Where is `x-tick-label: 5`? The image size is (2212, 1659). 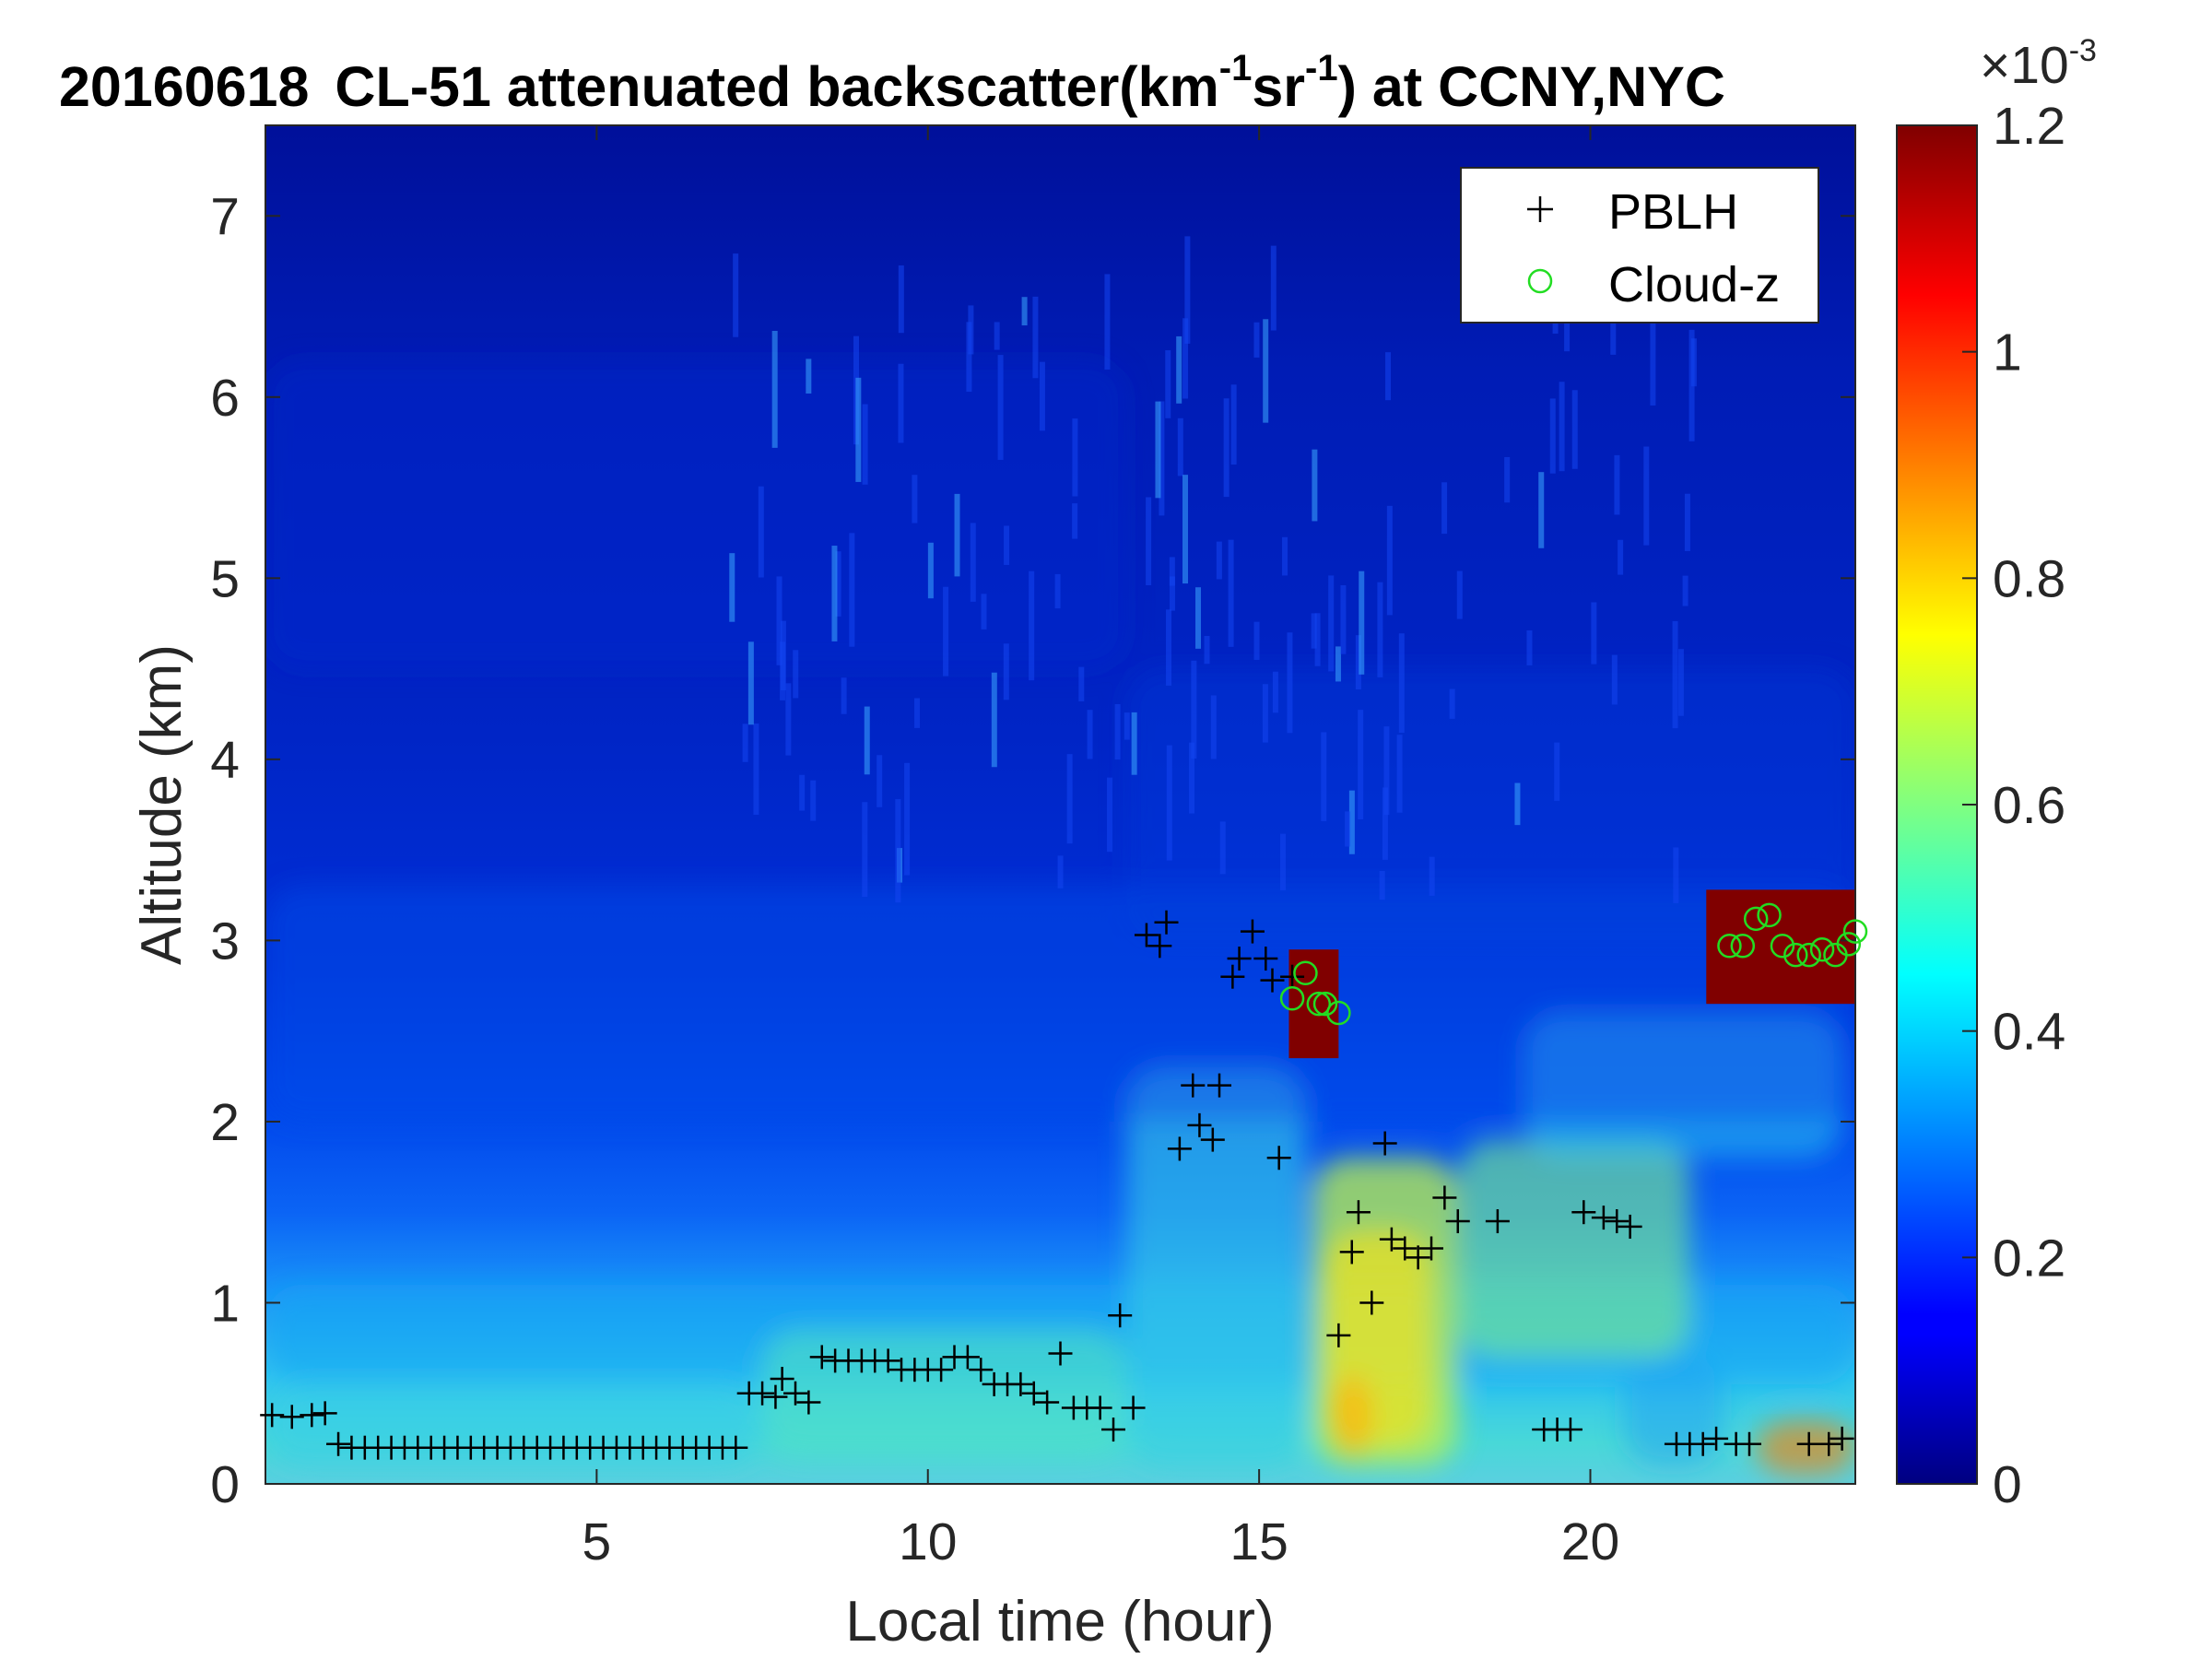
x-tick-label: 5 is located at coordinates (597, 1541).